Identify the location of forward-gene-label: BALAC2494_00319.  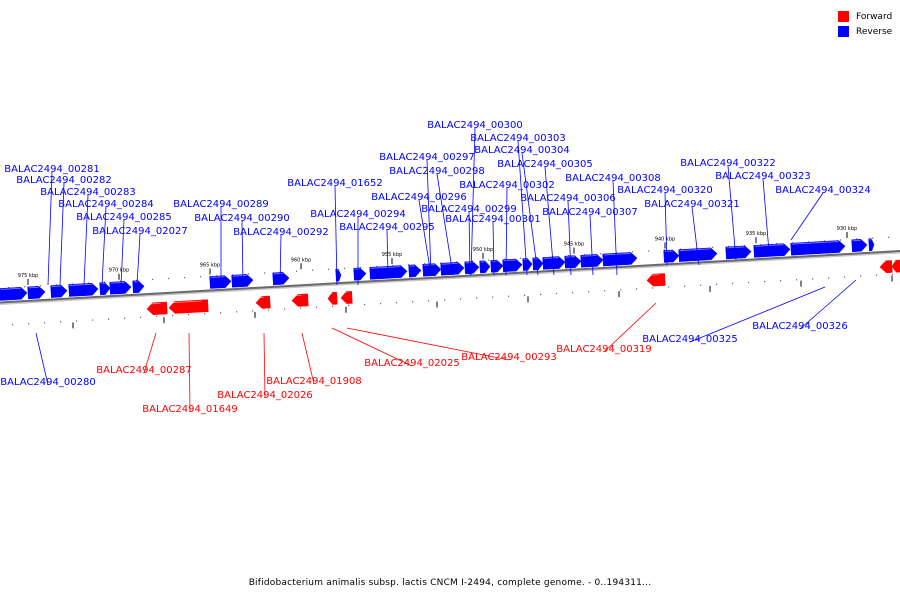
(603, 349).